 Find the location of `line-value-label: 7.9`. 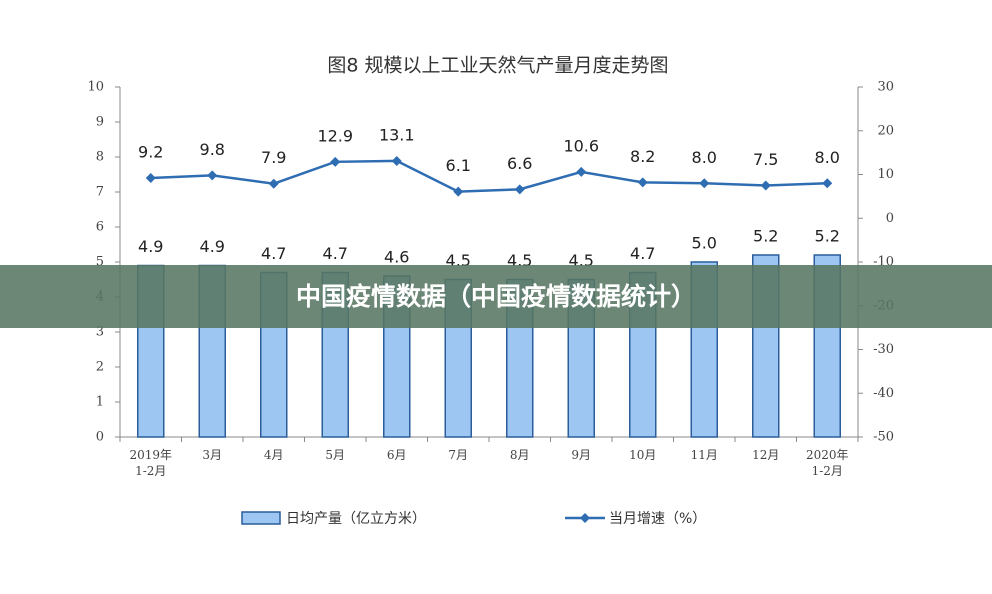

line-value-label: 7.9 is located at coordinates (273, 157).